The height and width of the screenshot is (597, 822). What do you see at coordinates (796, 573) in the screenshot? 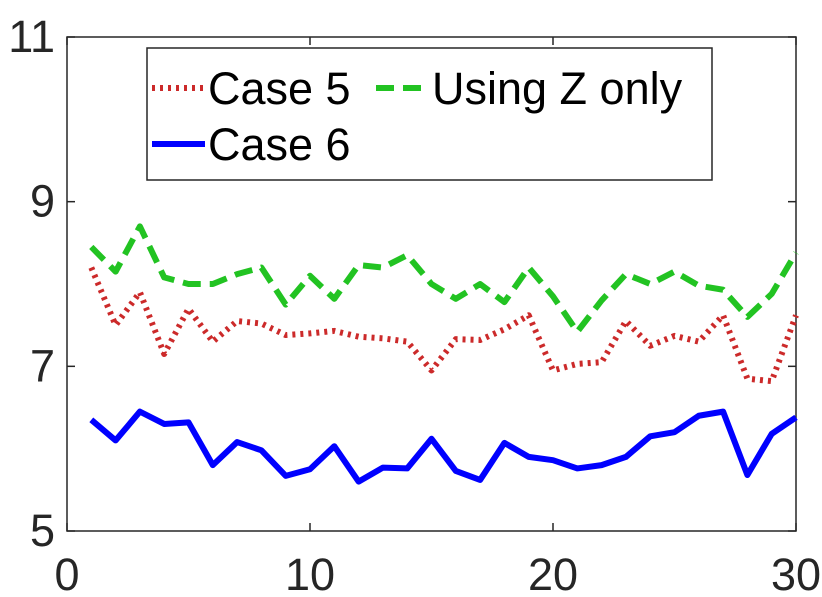
I see `x-tick-label: 30` at bounding box center [796, 573].